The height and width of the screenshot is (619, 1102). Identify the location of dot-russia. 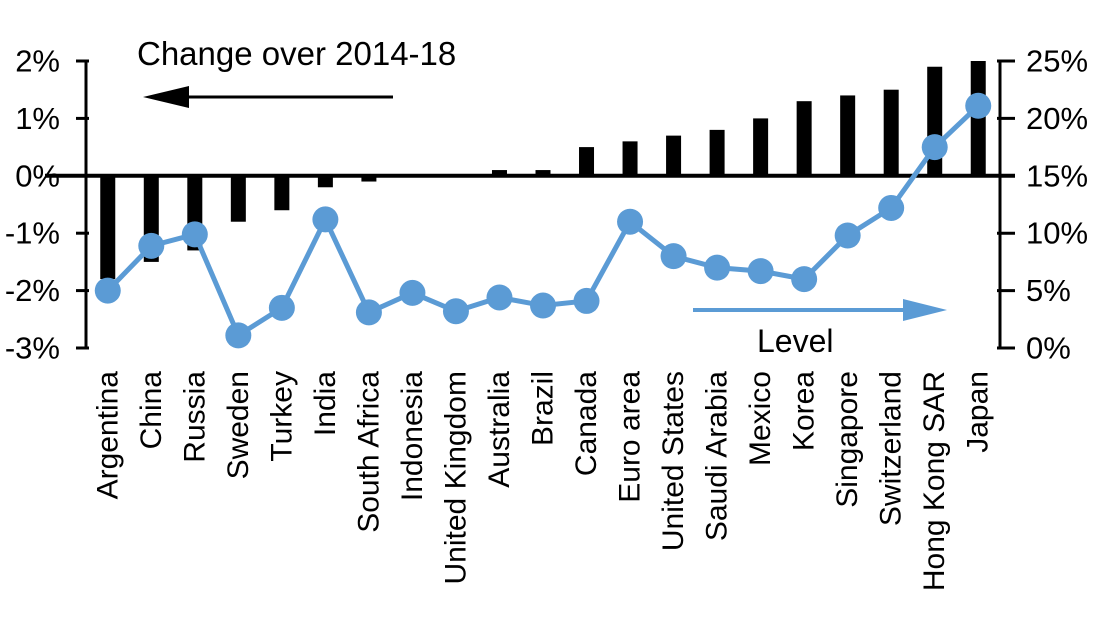
(194, 234).